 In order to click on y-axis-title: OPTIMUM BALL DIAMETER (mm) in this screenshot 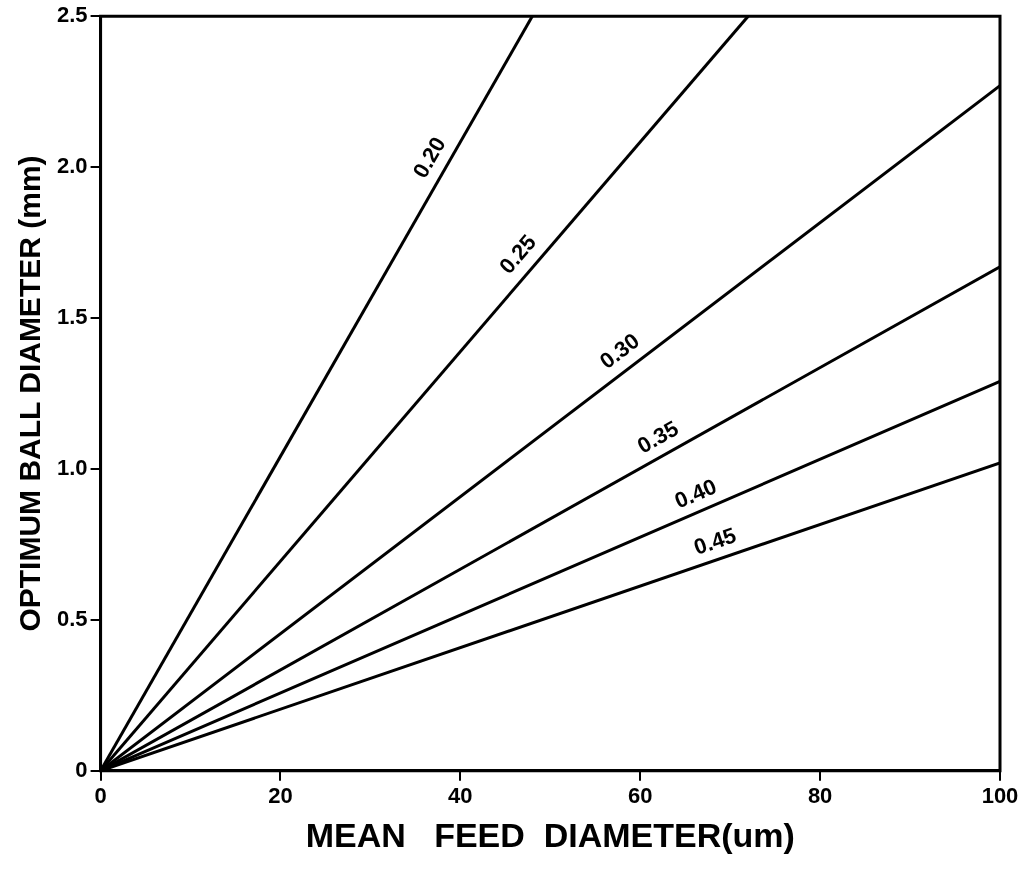, I will do `click(30, 393)`.